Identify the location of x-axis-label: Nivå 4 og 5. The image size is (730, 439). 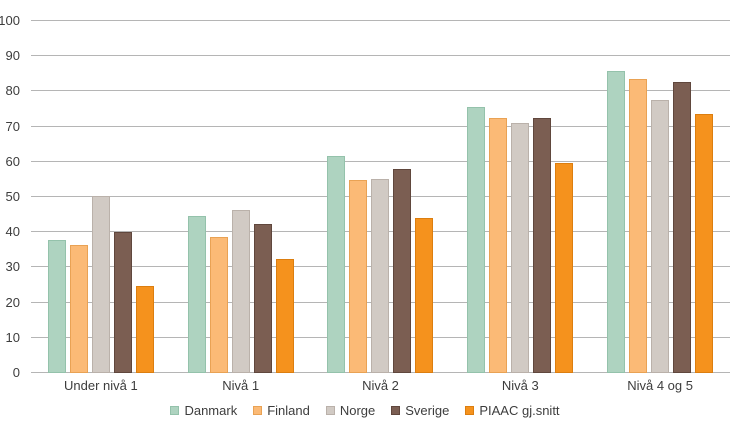
(660, 385).